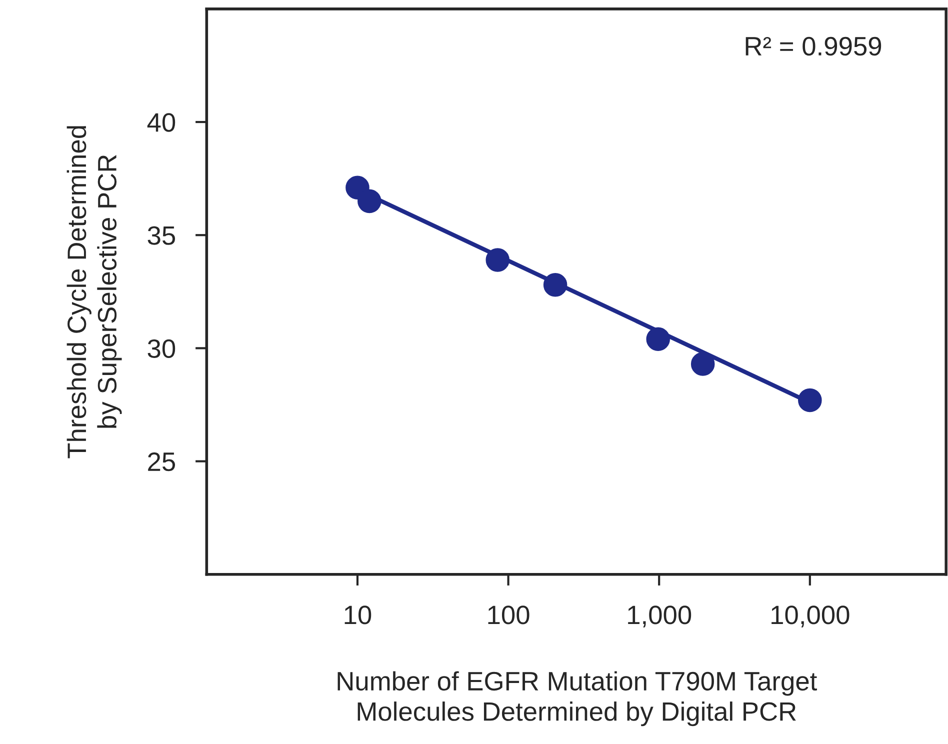 The image size is (948, 744). What do you see at coordinates (577, 698) in the screenshot?
I see `x-axis-title: Number of EGFR Mutation T790M Target Molecules Determined by Digital PCR` at bounding box center [577, 698].